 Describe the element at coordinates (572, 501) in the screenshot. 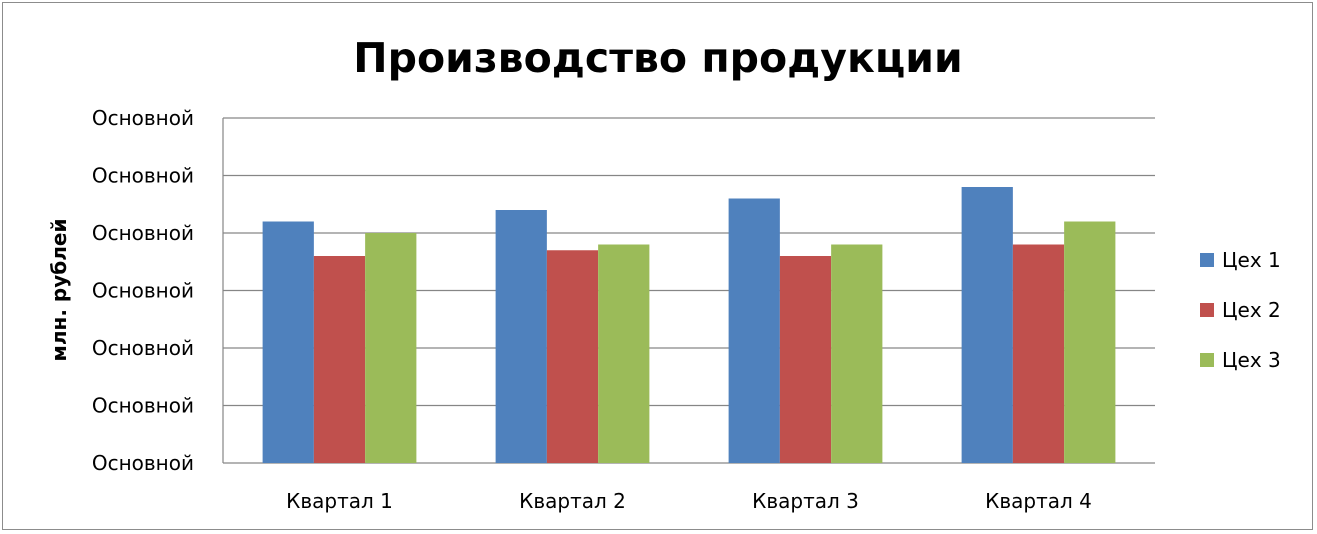

I see `x-tick-label: Квартал 2` at that location.